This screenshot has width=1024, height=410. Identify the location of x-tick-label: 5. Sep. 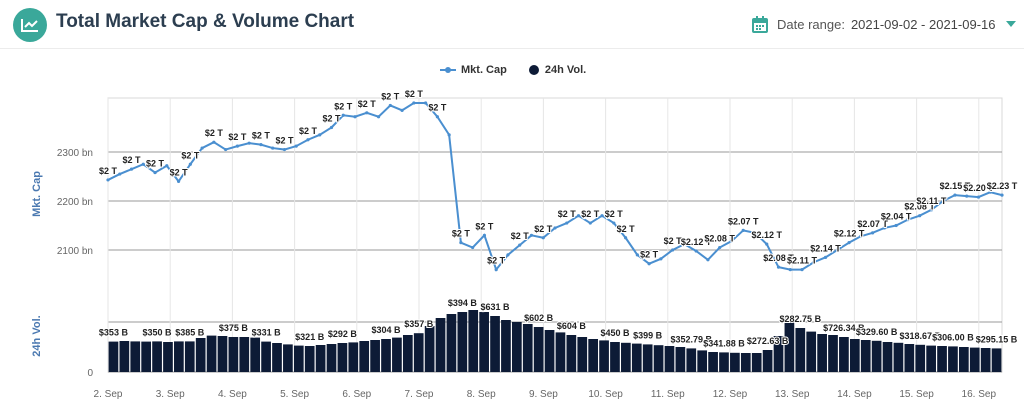
(294, 394).